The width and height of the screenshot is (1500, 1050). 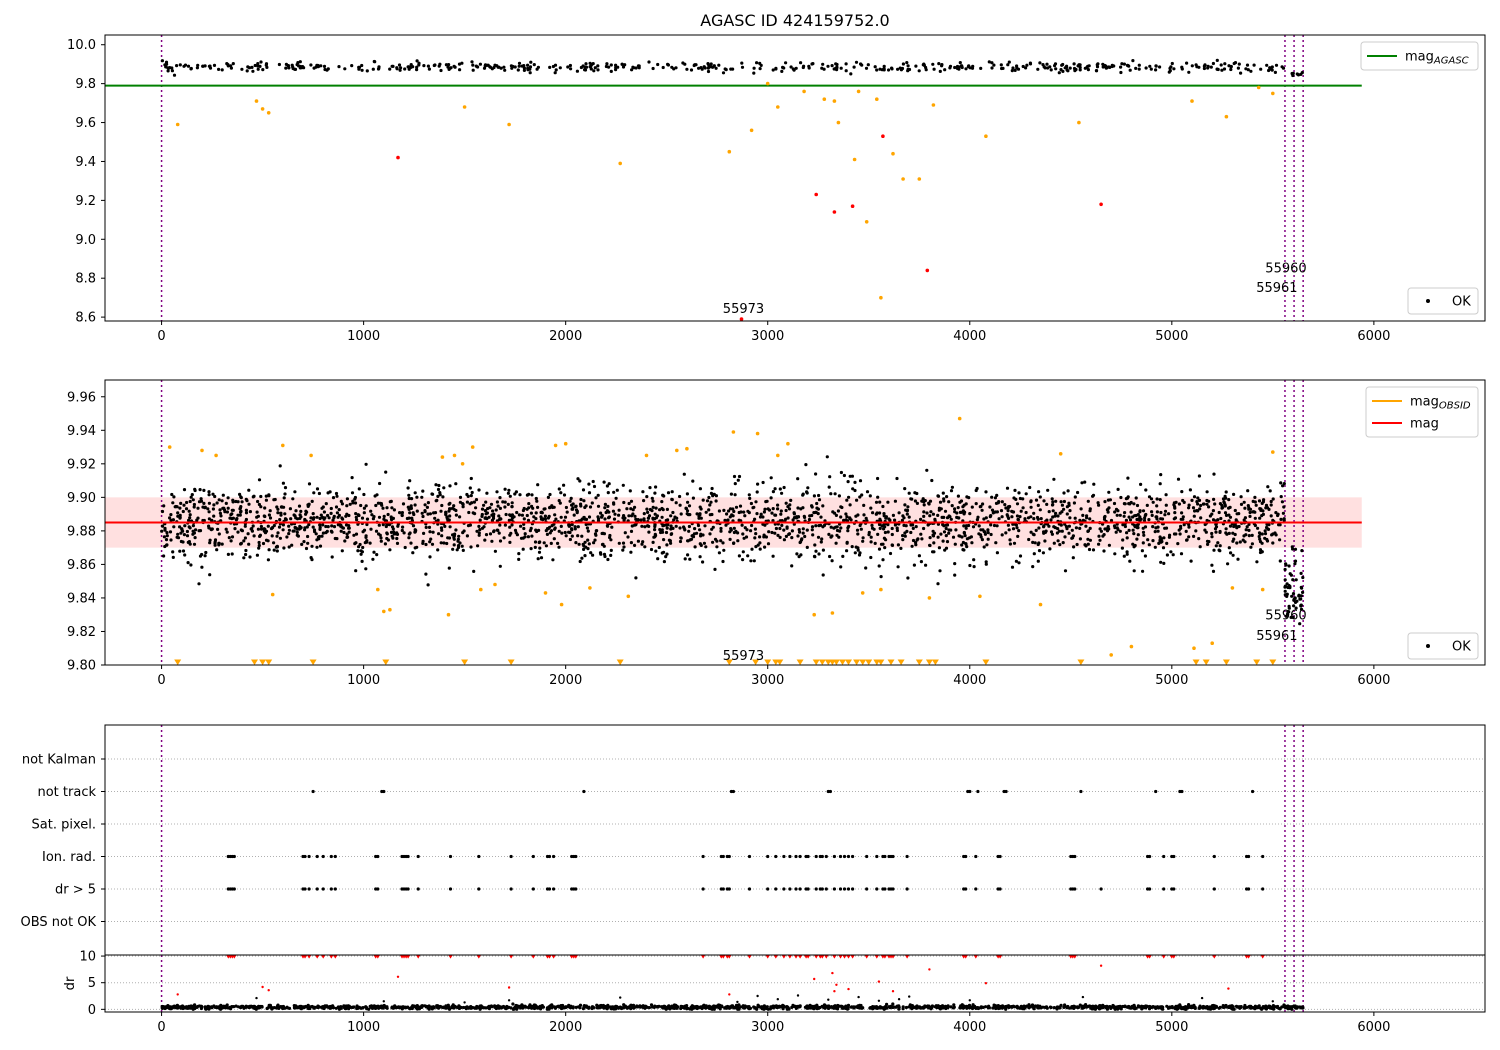 What do you see at coordinates (969, 680) in the screenshot?
I see `x-tick-label: 4000` at bounding box center [969, 680].